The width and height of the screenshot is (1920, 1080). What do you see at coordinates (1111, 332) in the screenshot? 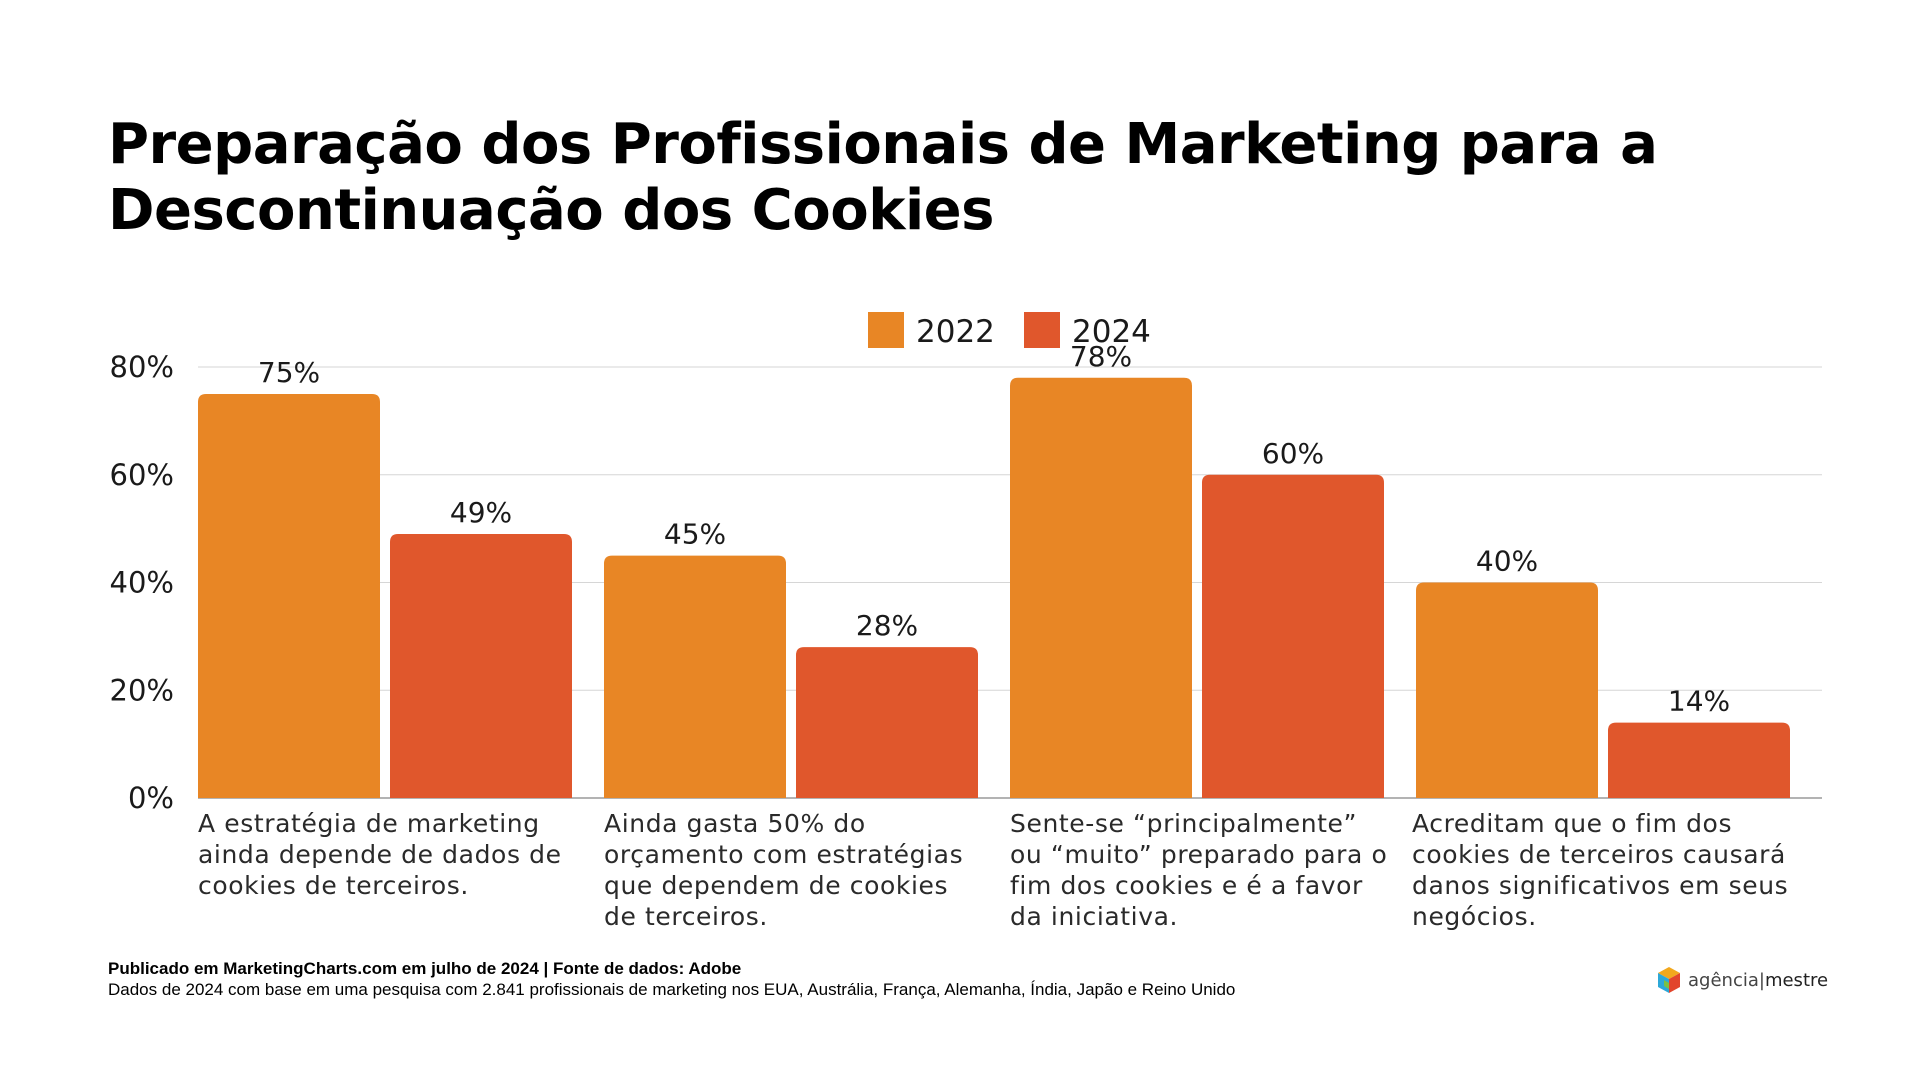
I see `legend-label-2024: 2024` at bounding box center [1111, 332].